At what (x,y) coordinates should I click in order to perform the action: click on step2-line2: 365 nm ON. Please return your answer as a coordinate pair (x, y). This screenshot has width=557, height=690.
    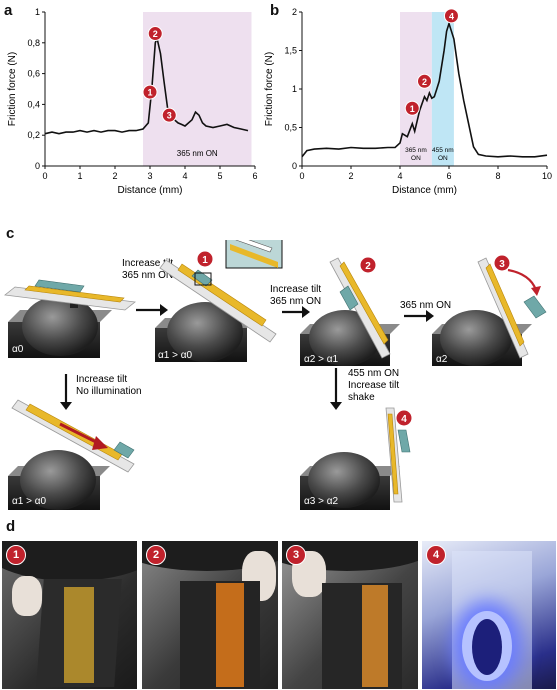
    Looking at the image, I should click on (295, 301).